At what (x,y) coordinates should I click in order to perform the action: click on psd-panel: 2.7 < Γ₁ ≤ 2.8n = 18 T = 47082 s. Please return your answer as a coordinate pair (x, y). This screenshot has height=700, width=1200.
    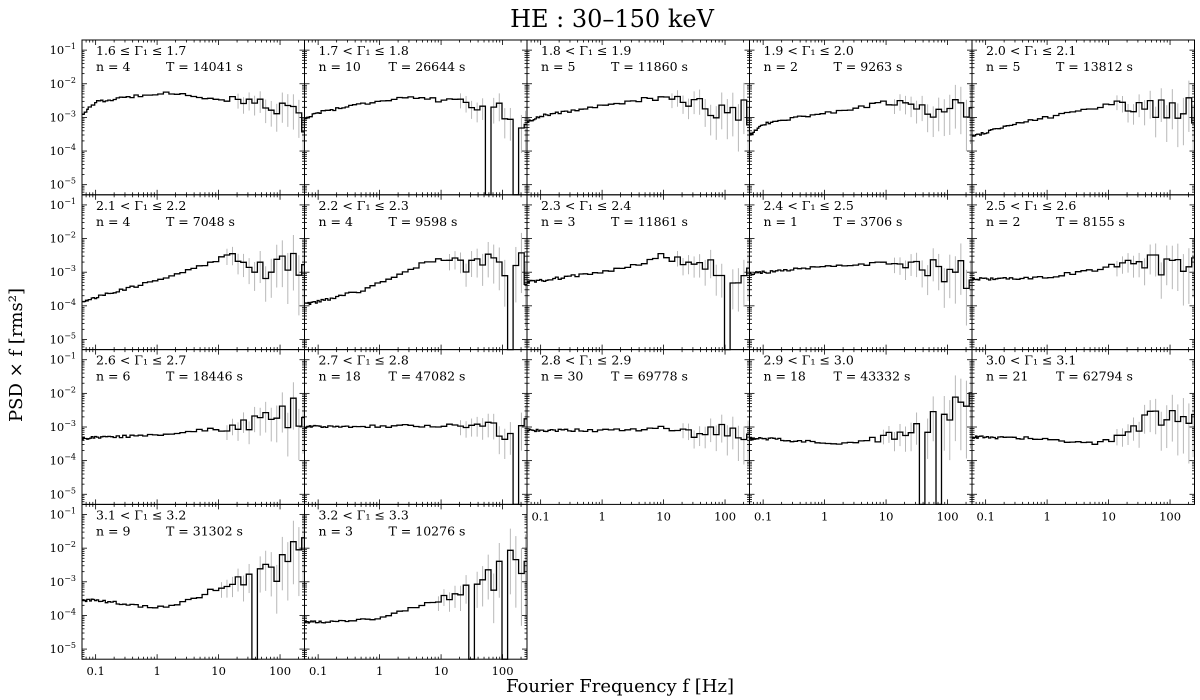
    Looking at the image, I should click on (416, 427).